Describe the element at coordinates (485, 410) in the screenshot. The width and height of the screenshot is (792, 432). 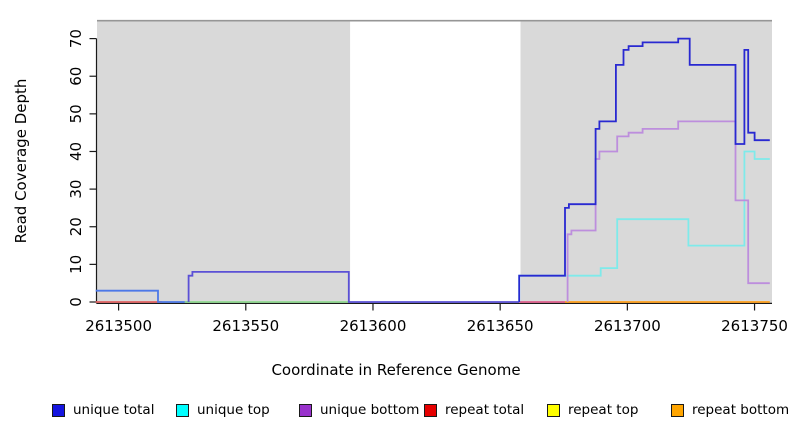
I see `legend-label: repeat total` at that location.